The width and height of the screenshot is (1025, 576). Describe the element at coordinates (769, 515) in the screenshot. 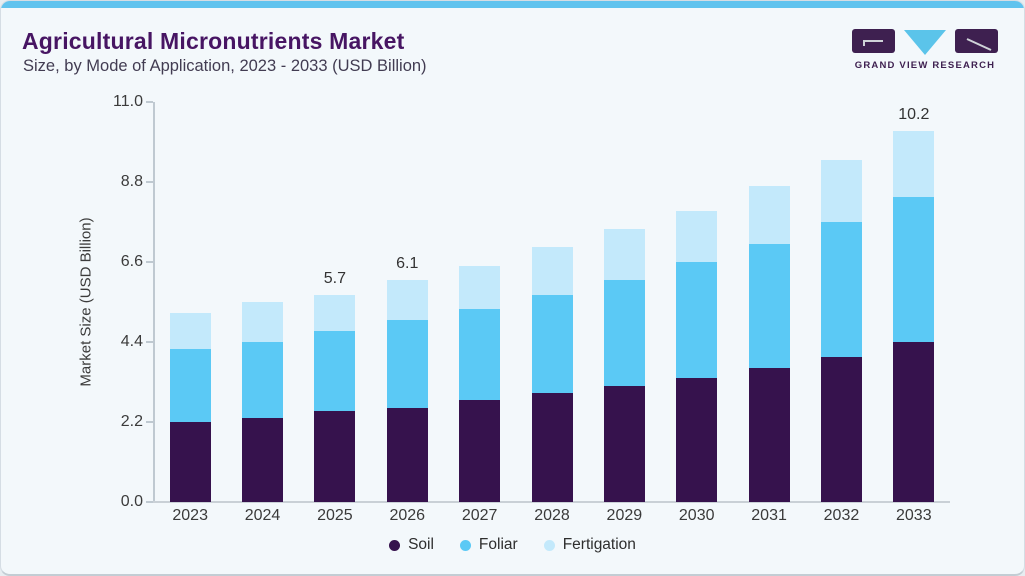

I see `x-tick-label-2031: 2031` at that location.